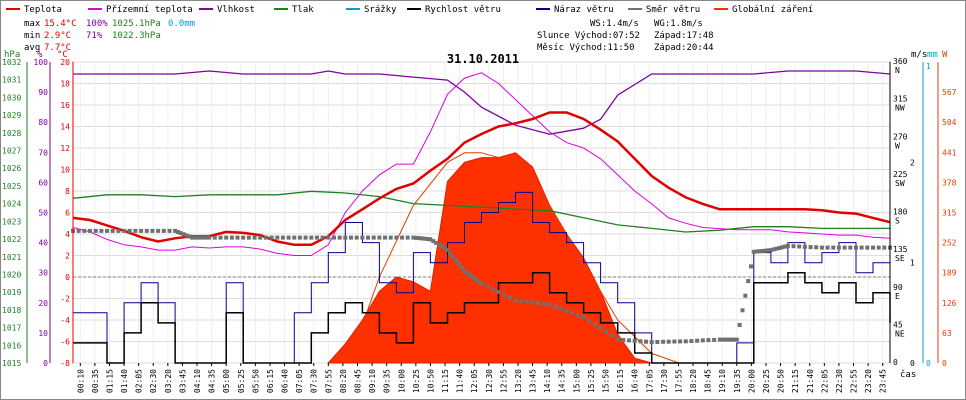  What do you see at coordinates (32, 24) in the screenshot?
I see `stat-label-max: max` at bounding box center [32, 24].